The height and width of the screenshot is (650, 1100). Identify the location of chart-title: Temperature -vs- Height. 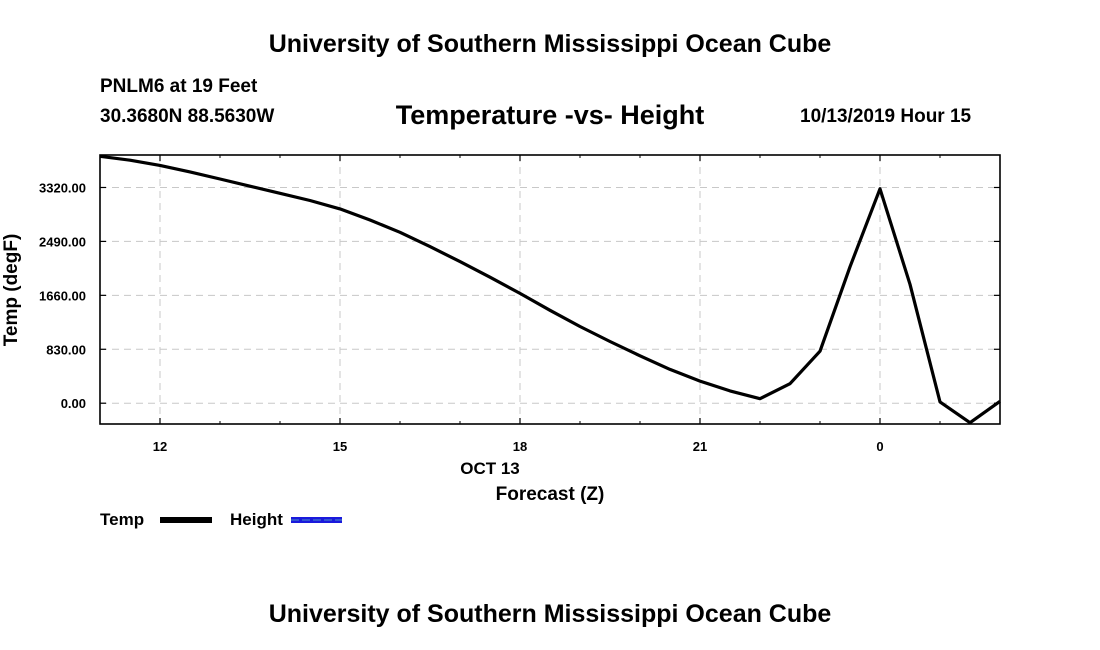
(550, 115).